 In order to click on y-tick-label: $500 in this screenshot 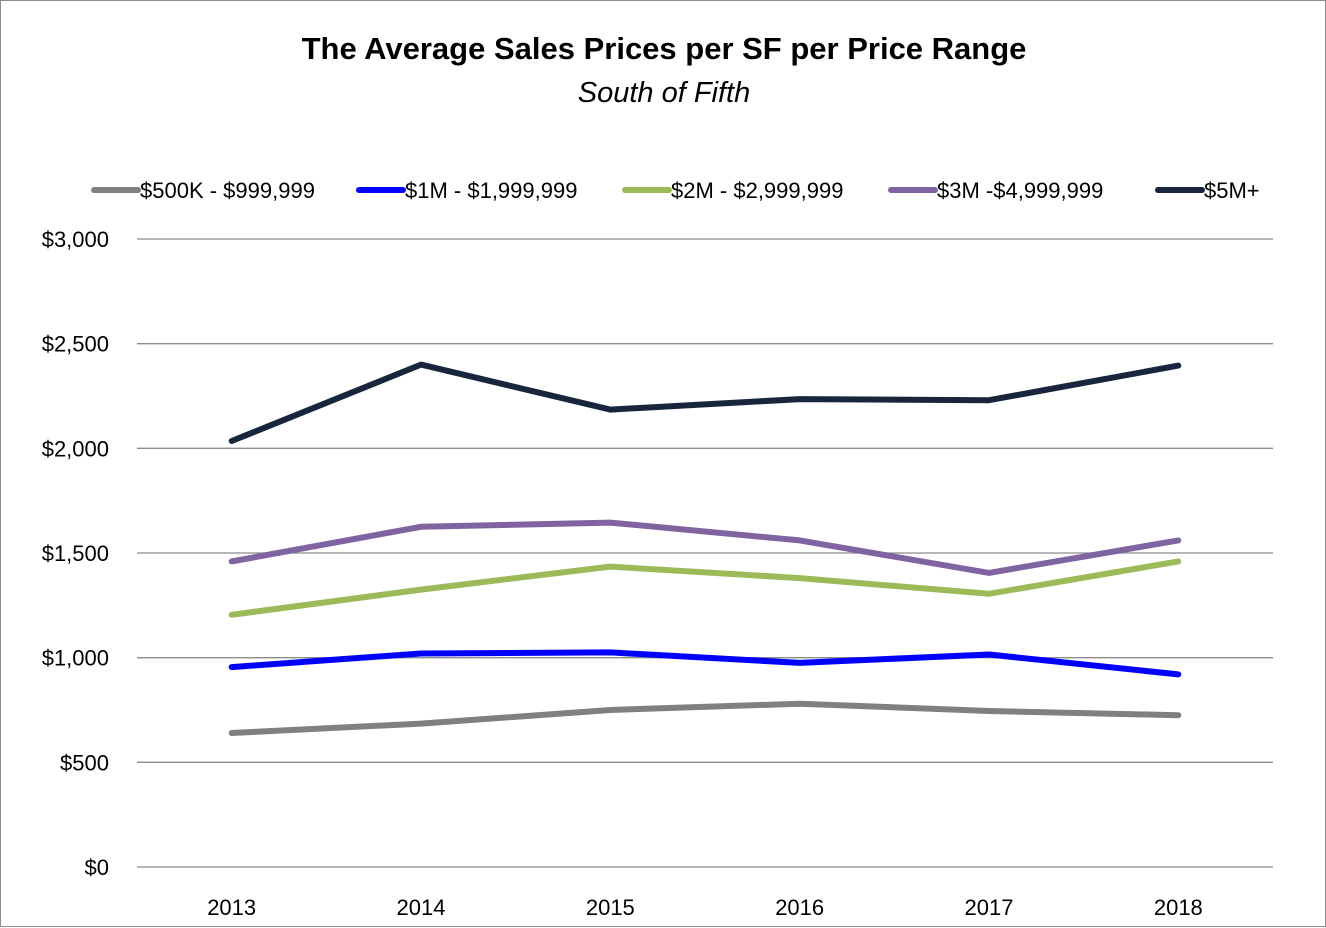, I will do `click(84, 762)`.